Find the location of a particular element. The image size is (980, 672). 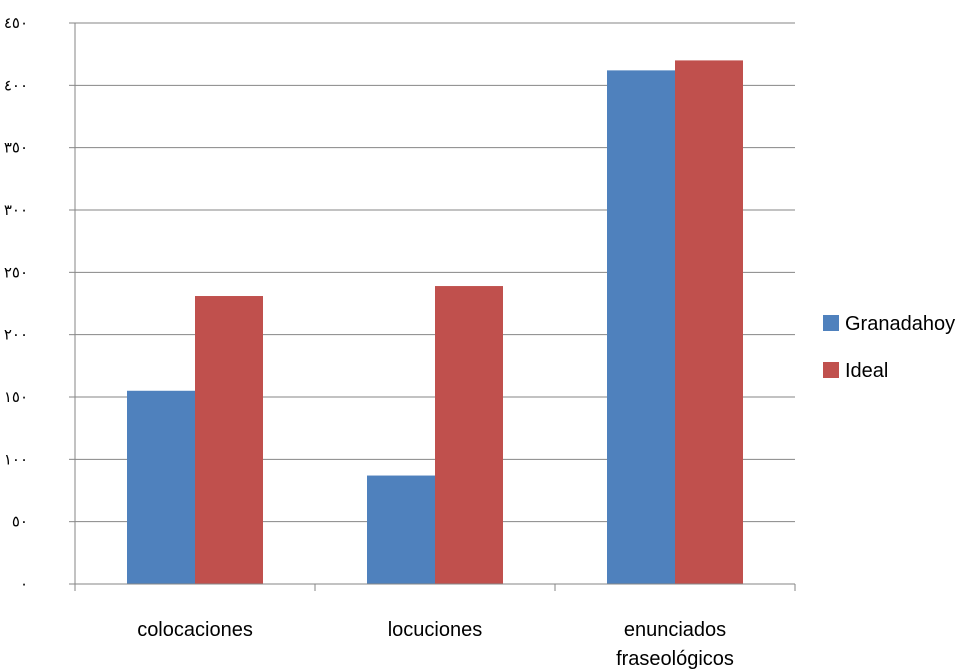

y-tick-label: ٠ is located at coordinates (24, 584).